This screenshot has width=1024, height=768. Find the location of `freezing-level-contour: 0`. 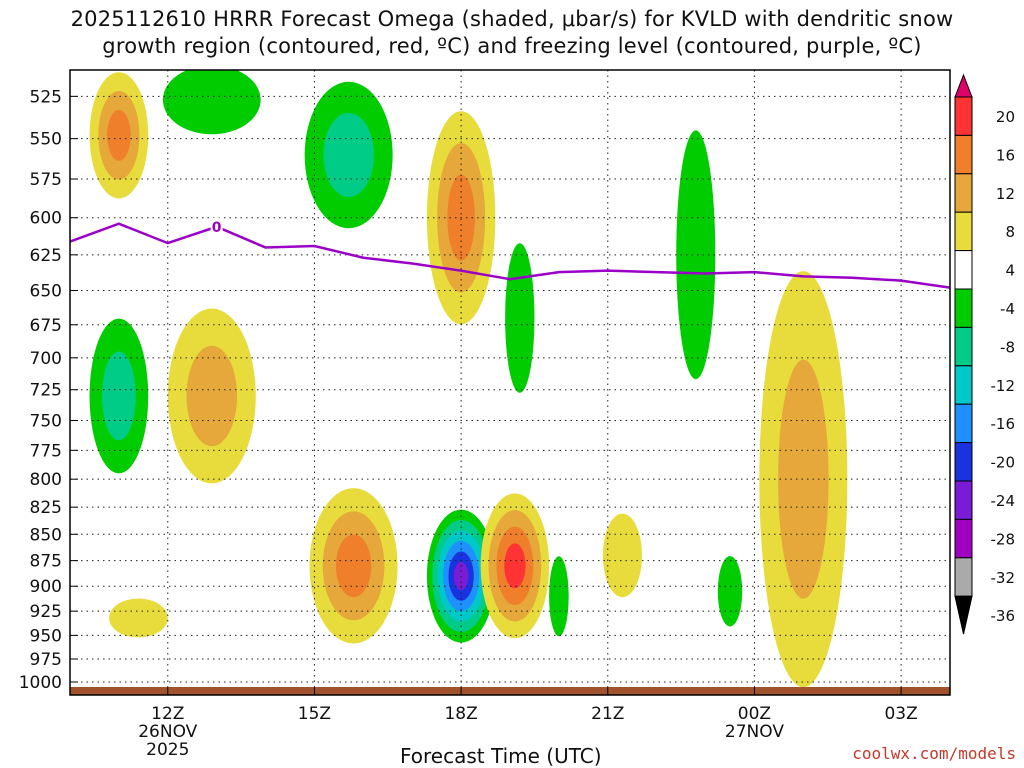

freezing-level-contour: 0 is located at coordinates (510, 253).